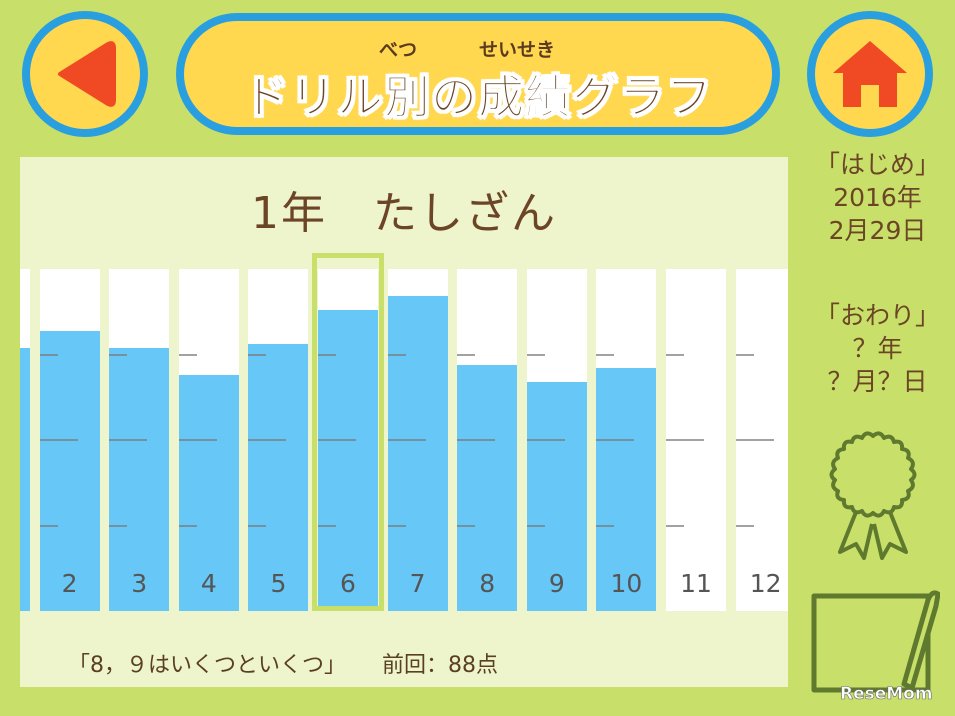  I want to click on home-icon, so click(870, 74).